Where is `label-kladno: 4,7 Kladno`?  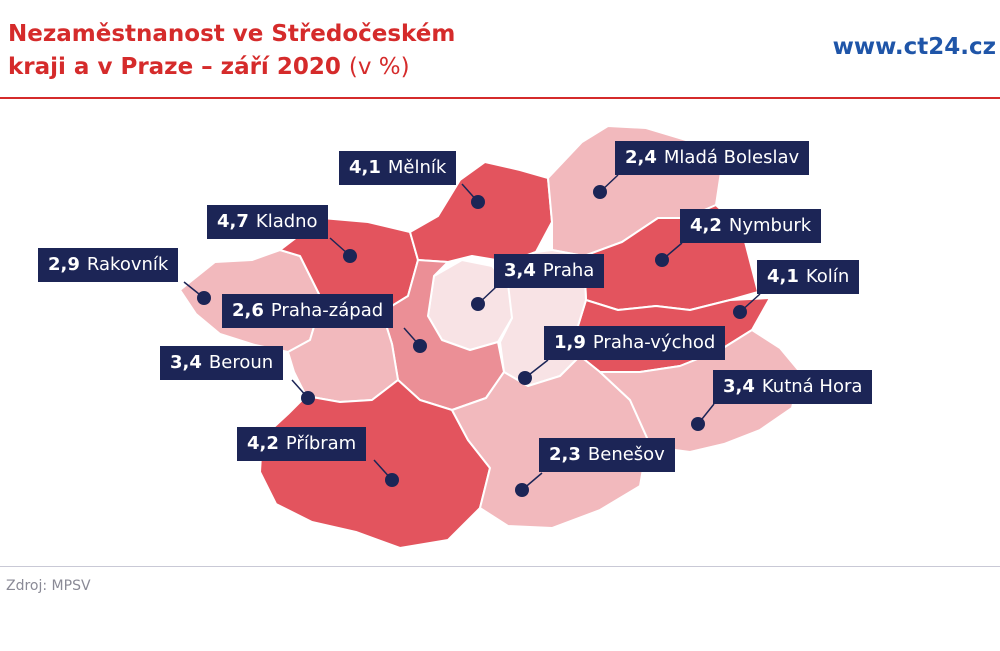 label-kladno: 4,7 Kladno is located at coordinates (267, 222).